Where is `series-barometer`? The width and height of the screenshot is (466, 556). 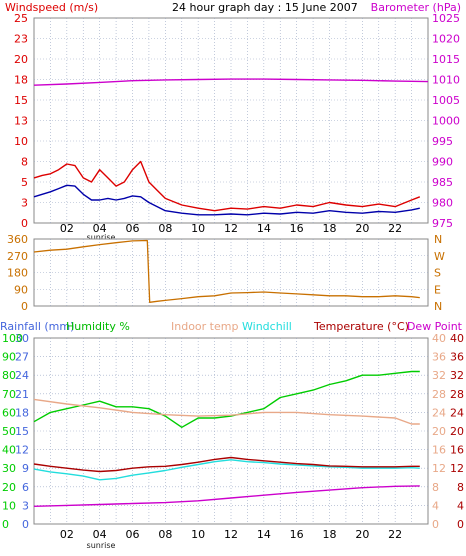
series-barometer is located at coordinates (231, 82).